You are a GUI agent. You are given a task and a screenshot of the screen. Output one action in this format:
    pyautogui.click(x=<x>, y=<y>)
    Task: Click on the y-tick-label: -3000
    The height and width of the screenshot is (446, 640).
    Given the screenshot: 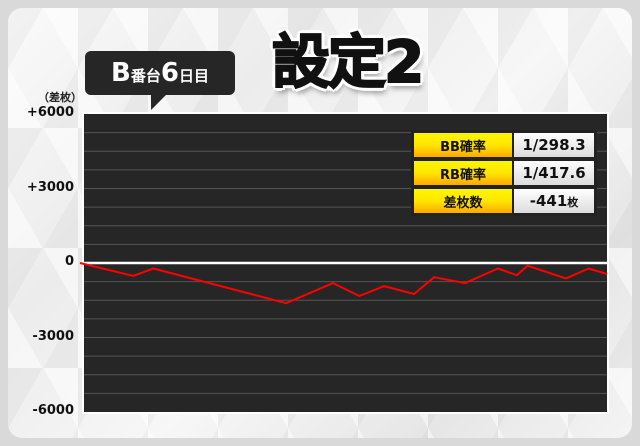 What is the action you would take?
    pyautogui.click(x=53, y=336)
    